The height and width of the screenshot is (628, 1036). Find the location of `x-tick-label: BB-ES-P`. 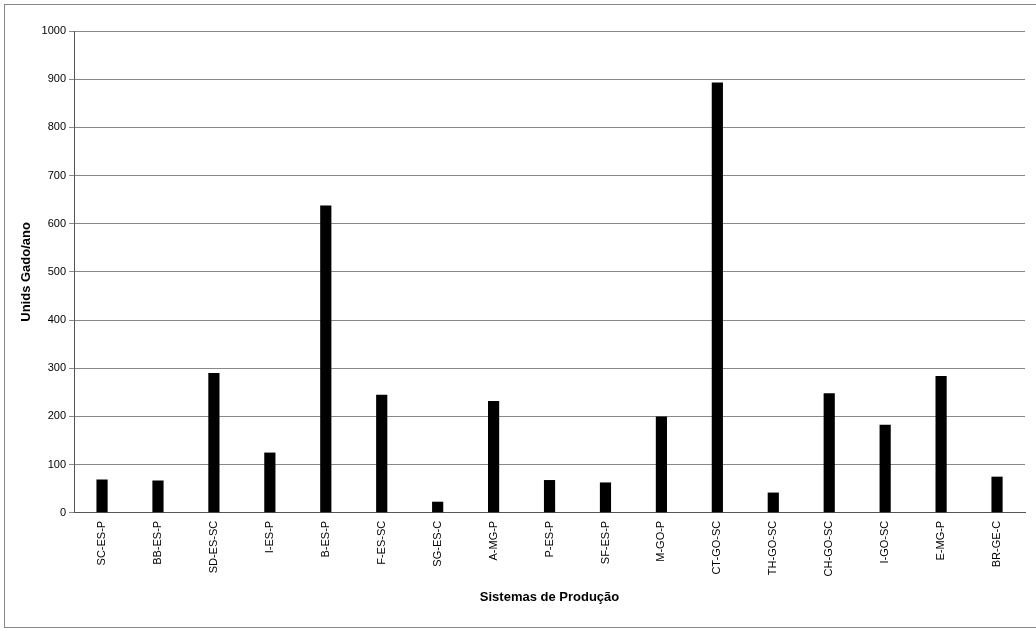

x-tick-label: BB-ES-P is located at coordinates (157, 542).